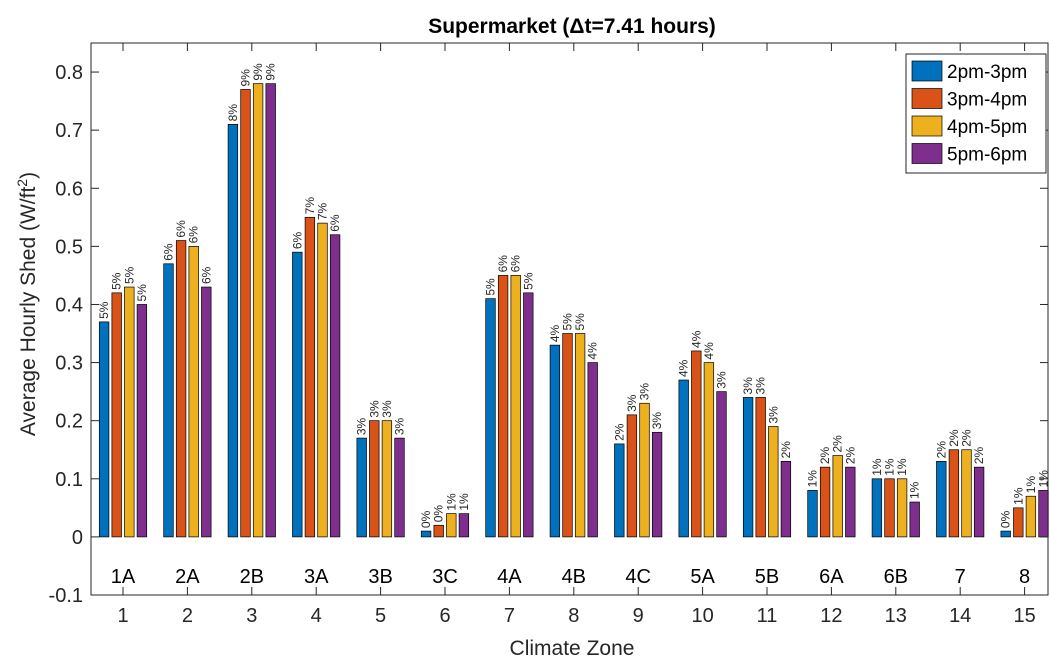 This screenshot has height=660, width=1050. I want to click on bar-8-s3, so click(580, 435).